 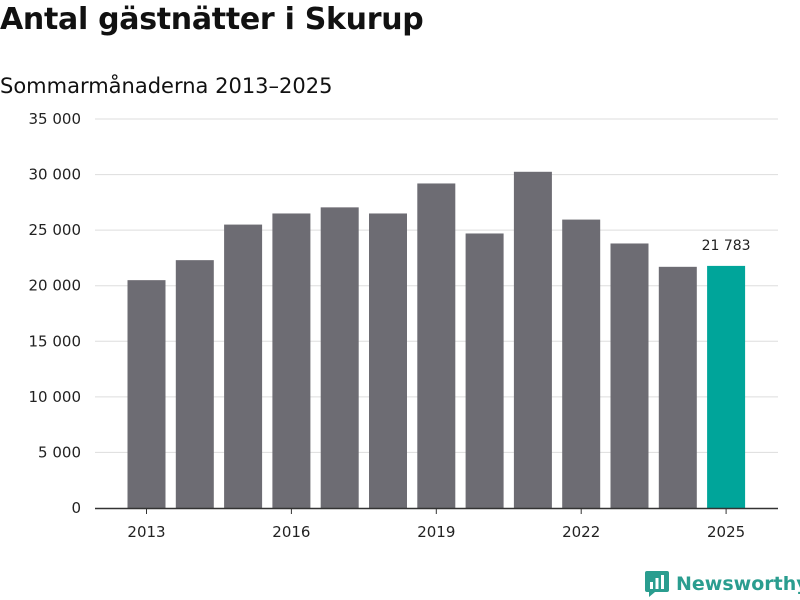 I want to click on bar-2020, so click(x=484, y=370).